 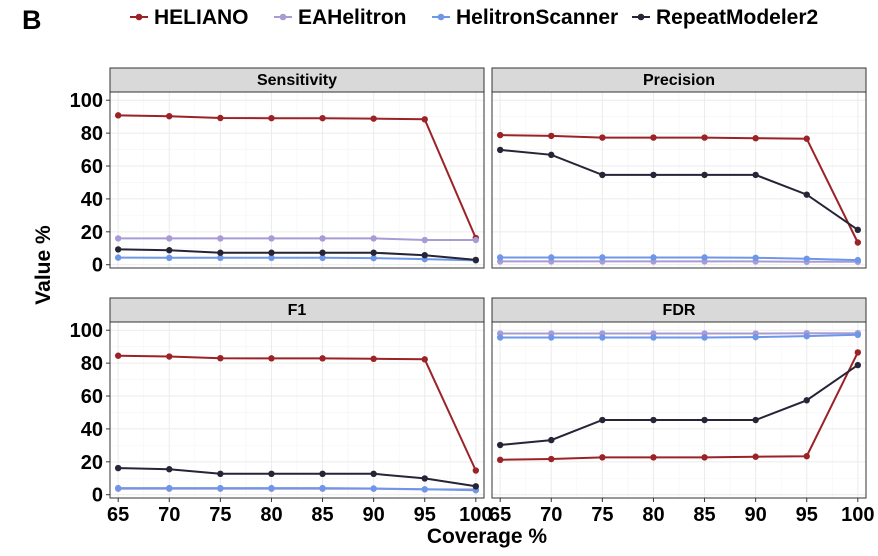 I want to click on legend-item: HELIANO, so click(x=189, y=17).